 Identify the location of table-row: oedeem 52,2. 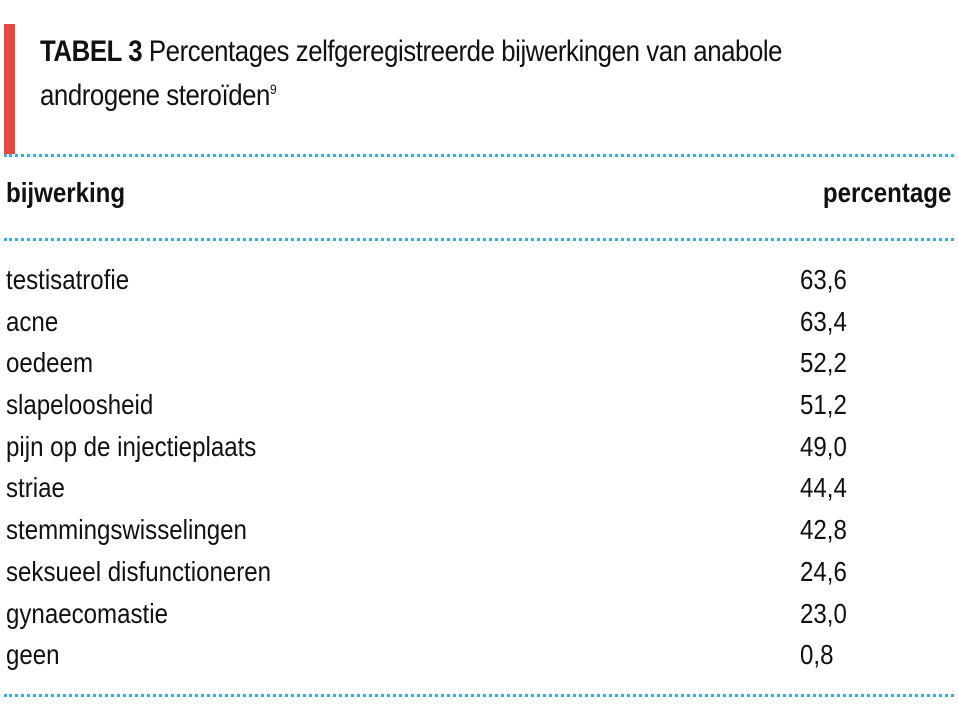
(478, 366).